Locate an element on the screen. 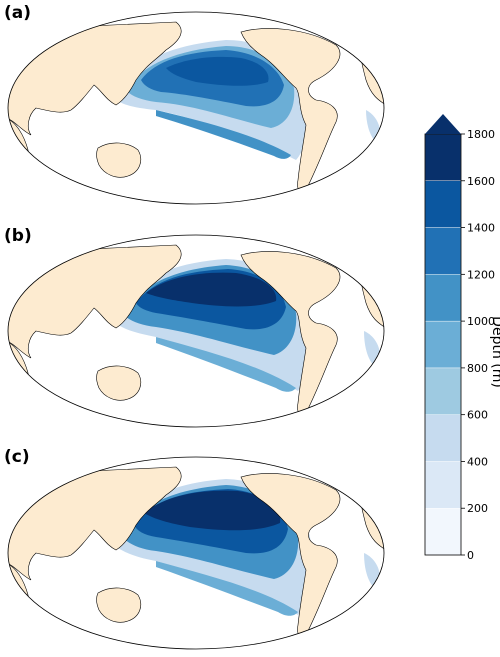 Image resolution: width=500 pixels, height=657 pixels. landmass-eurasia-b is located at coordinates (95, 301).